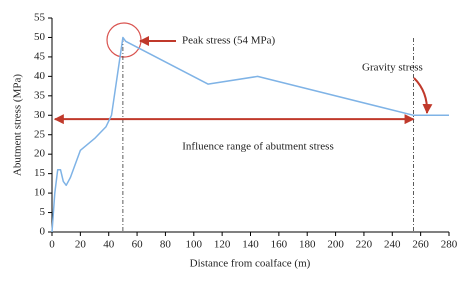 Image resolution: width=474 pixels, height=284 pixels. What do you see at coordinates (109, 245) in the screenshot?
I see `x-tick-label: 40` at bounding box center [109, 245].